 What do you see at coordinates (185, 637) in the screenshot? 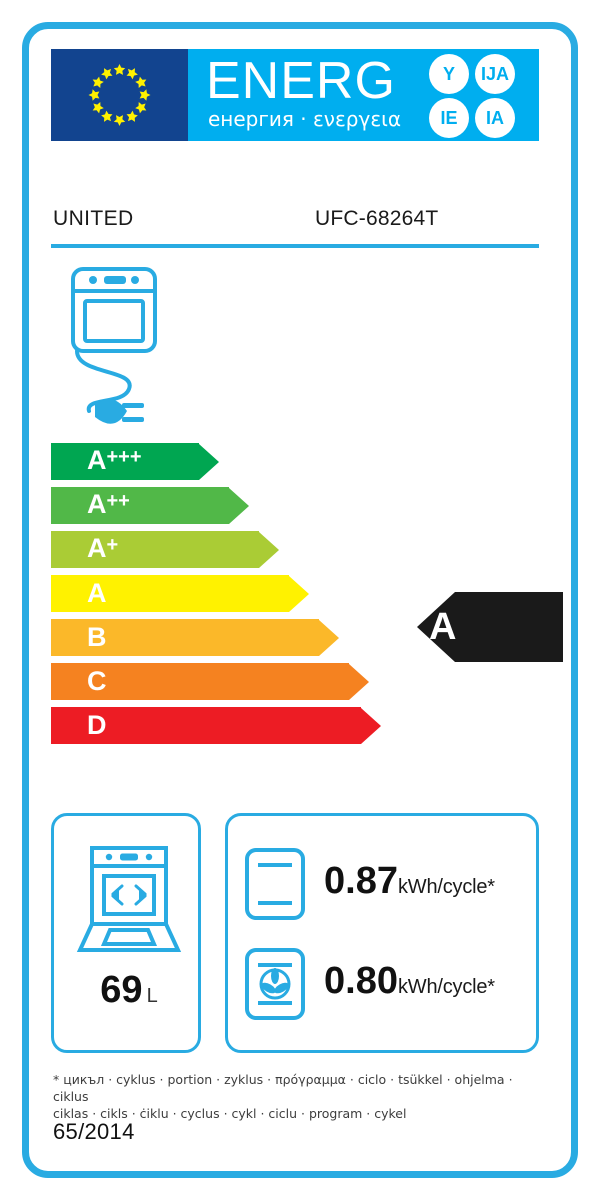
I see `class-bar-body: B` at bounding box center [185, 637].